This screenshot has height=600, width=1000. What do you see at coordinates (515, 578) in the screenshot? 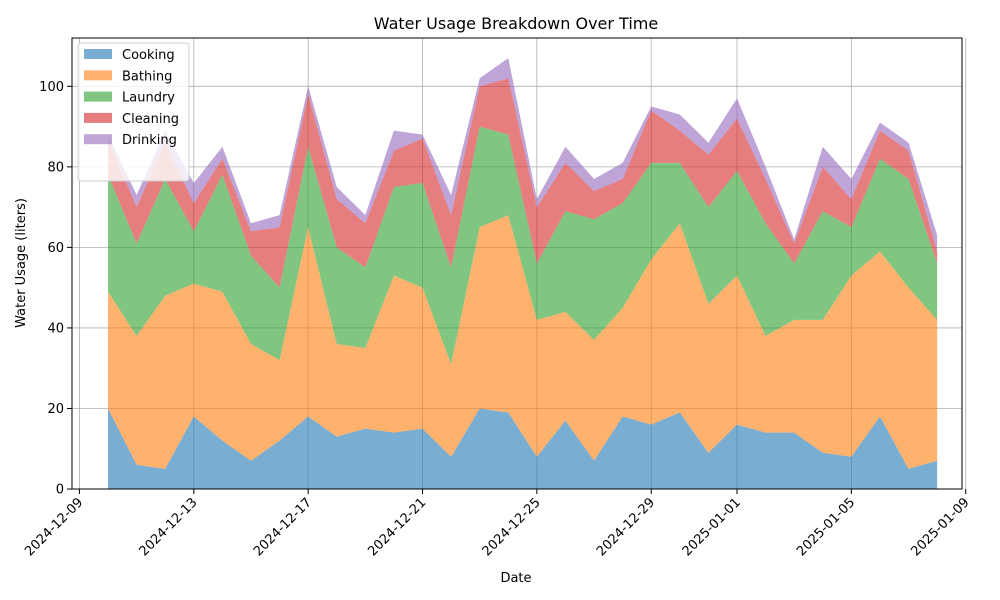
I see `x-axis-title: Date` at bounding box center [515, 578].